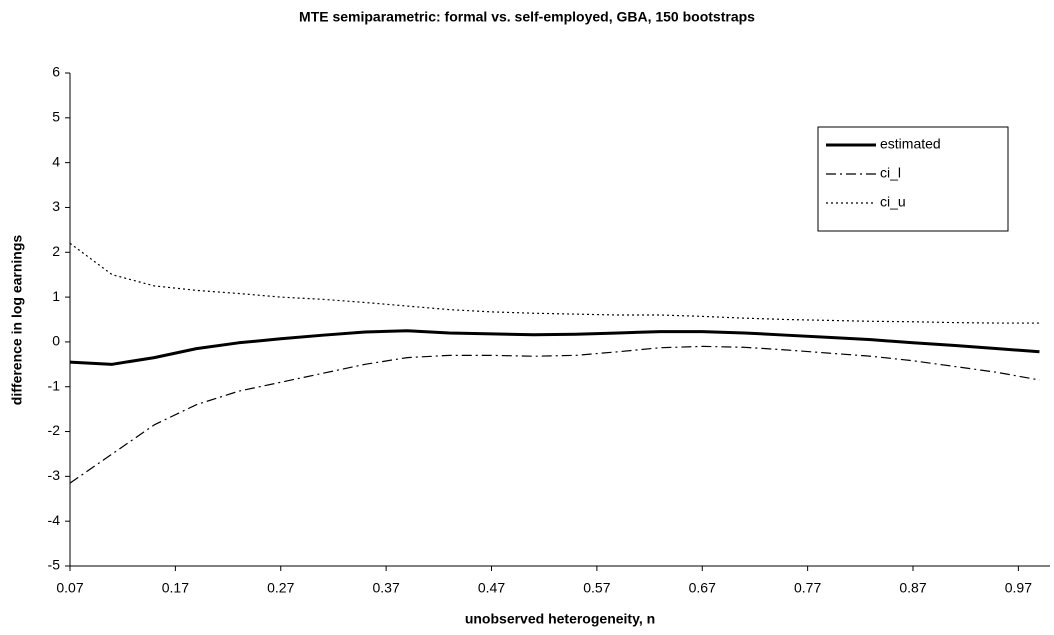  Describe the element at coordinates (17, 320) in the screenshot. I see `y-axis-label: difference in log earnings` at that location.